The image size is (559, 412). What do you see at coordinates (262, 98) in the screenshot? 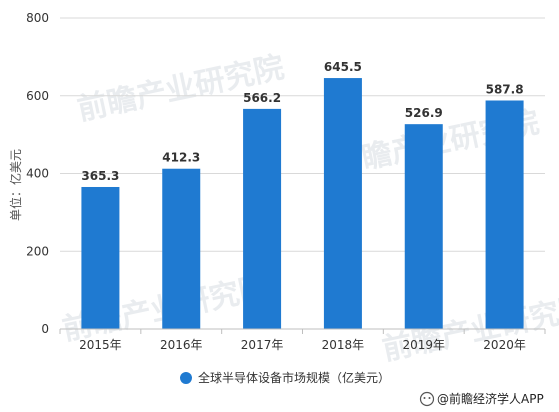
I see `bar-value-label: 566.2` at bounding box center [262, 98].